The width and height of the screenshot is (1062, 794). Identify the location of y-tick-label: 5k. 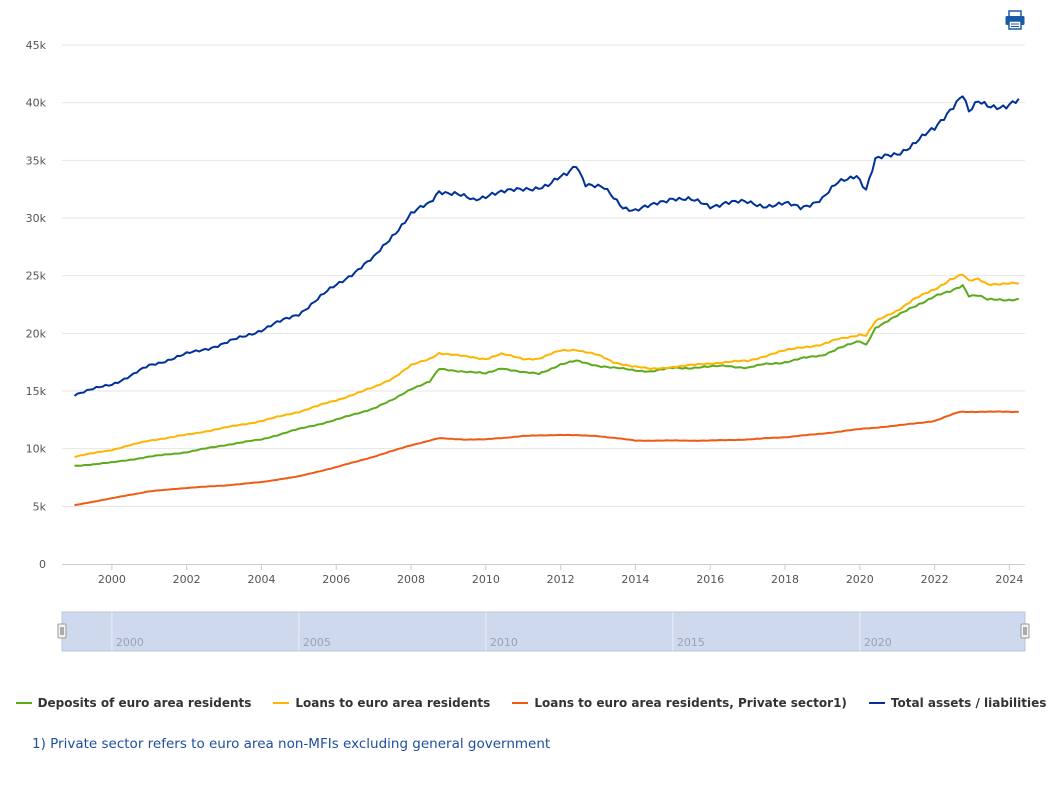
(40, 506).